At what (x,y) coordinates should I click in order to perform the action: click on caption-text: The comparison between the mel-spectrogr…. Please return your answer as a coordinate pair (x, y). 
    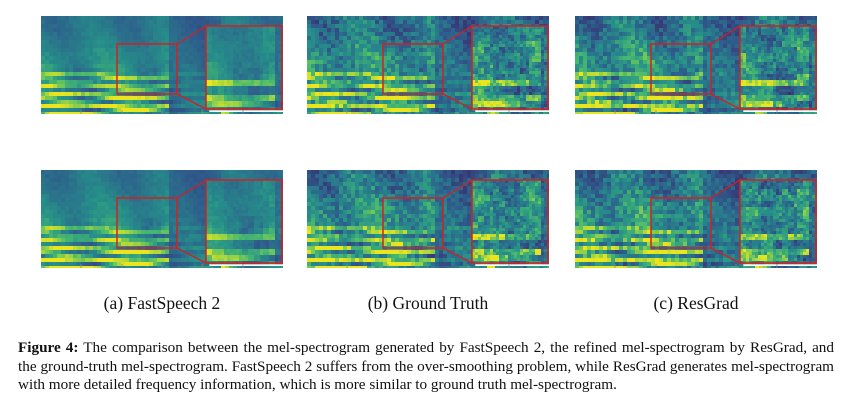
    Looking at the image, I should click on (426, 366).